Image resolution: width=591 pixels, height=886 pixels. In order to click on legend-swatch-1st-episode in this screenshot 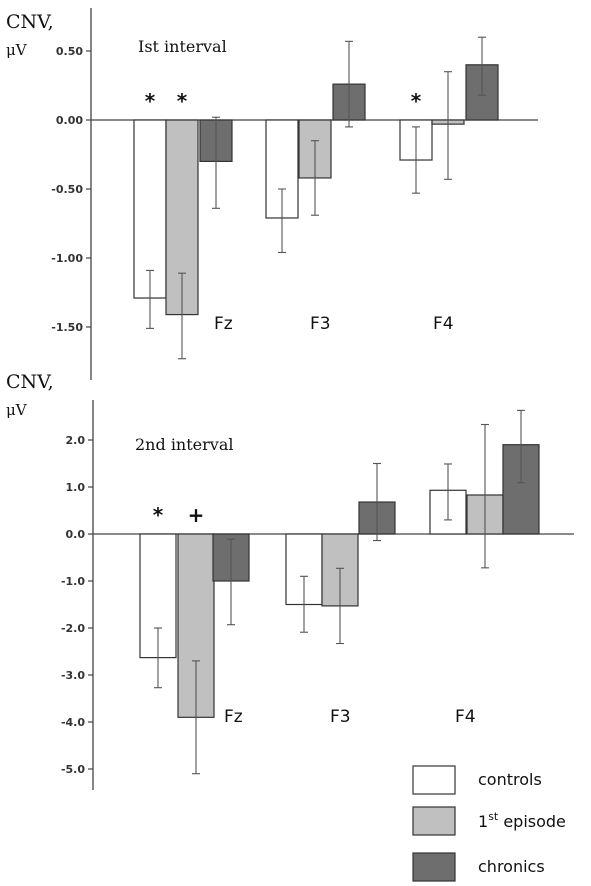, I will do `click(434, 821)`.